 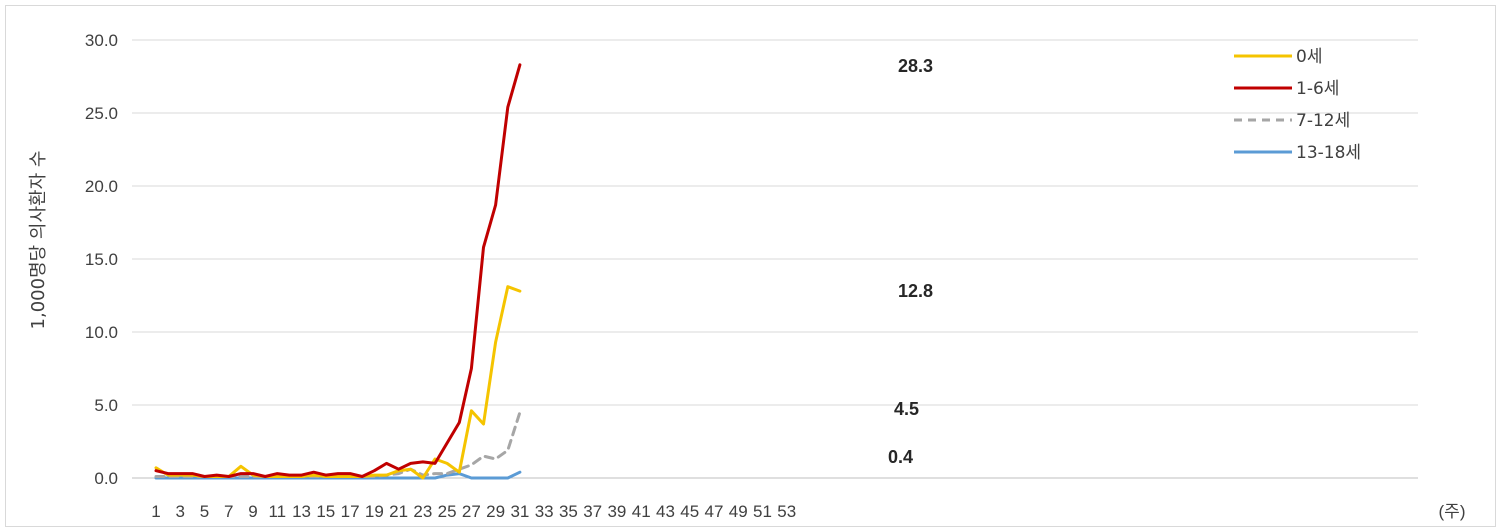 What do you see at coordinates (101, 113) in the screenshot?
I see `y-tick-label: 25.0` at bounding box center [101, 113].